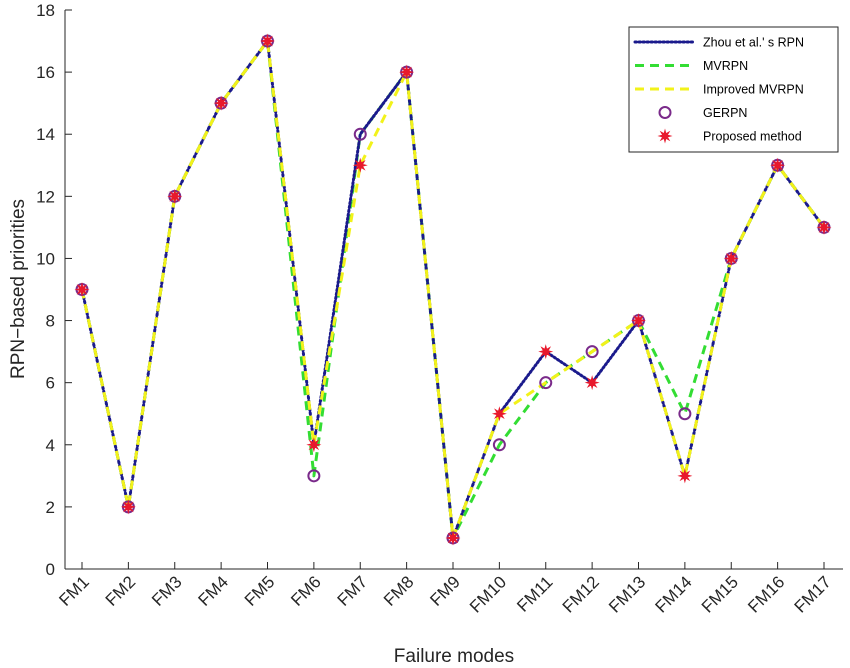 The width and height of the screenshot is (850, 668). Describe the element at coordinates (534, 593) in the screenshot. I see `x-tick-label: FM11` at that location.